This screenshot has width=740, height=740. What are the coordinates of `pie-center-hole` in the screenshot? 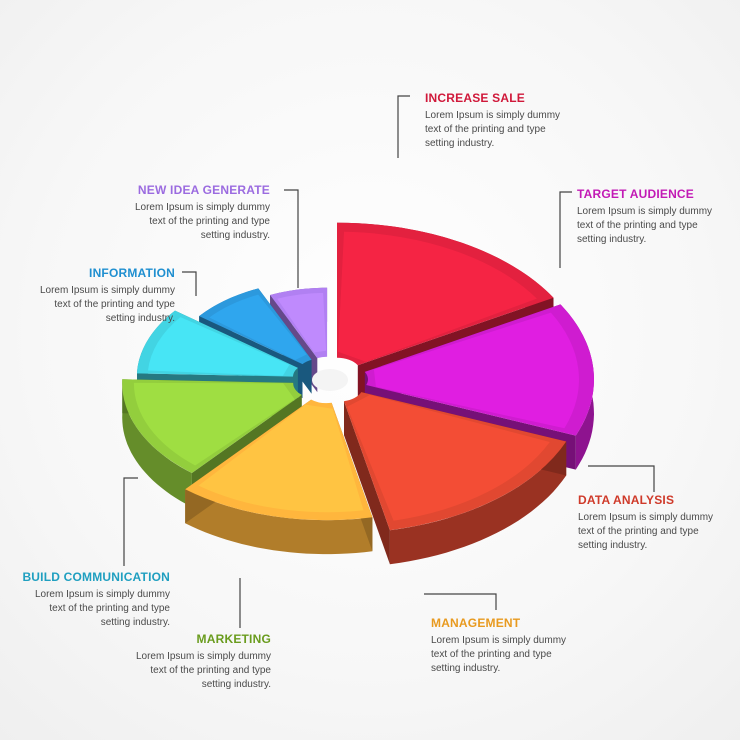 It's located at (330, 380).